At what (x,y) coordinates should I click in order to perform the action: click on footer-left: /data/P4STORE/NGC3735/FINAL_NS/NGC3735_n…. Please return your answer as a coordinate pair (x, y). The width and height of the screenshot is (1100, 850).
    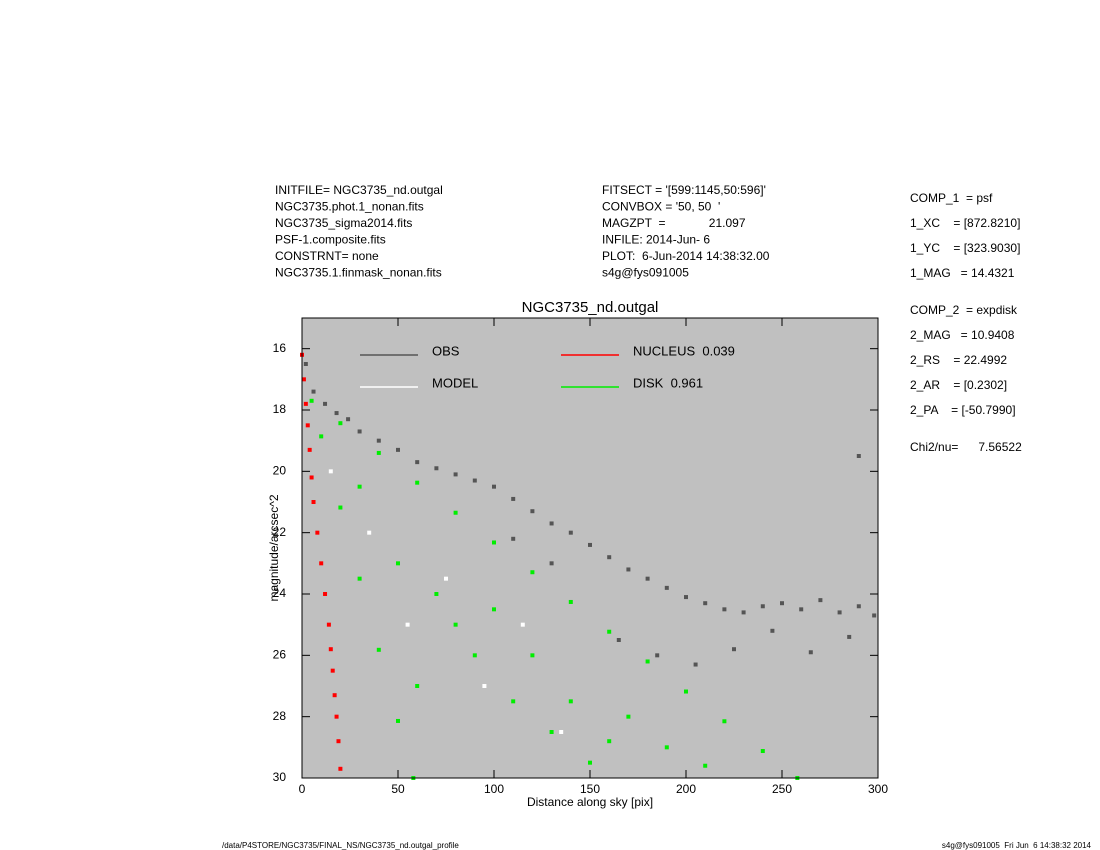
    Looking at the image, I should click on (340, 845).